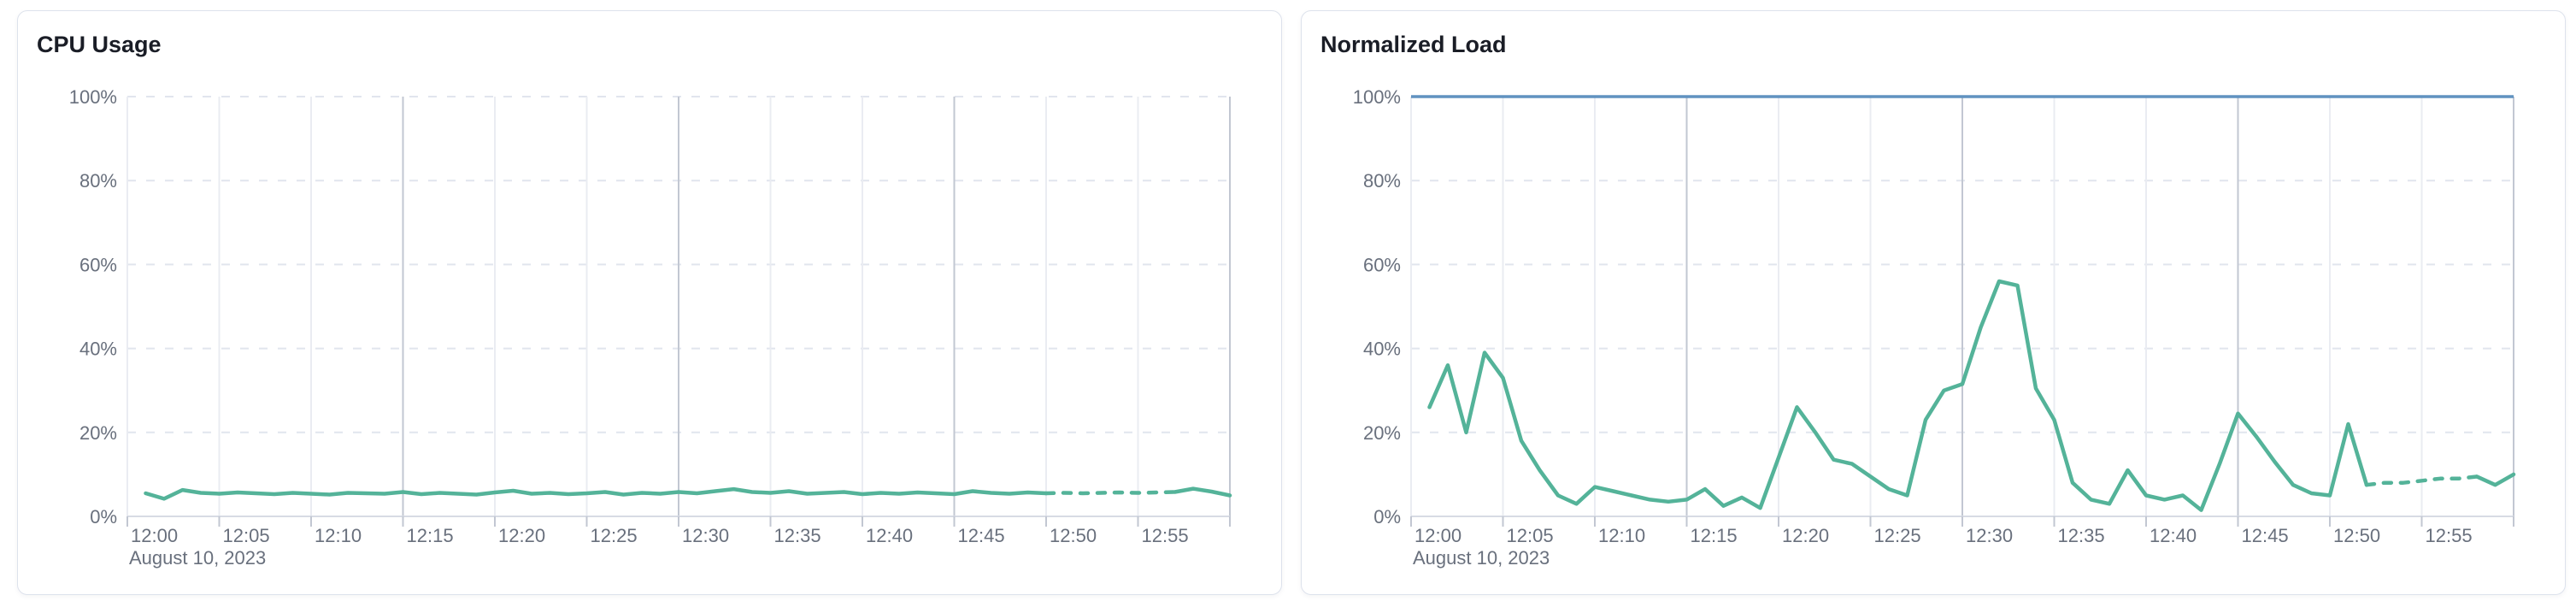 The image size is (2576, 607). What do you see at coordinates (2421, 480) in the screenshot?
I see `series-line-normalized-load-dashed` at bounding box center [2421, 480].